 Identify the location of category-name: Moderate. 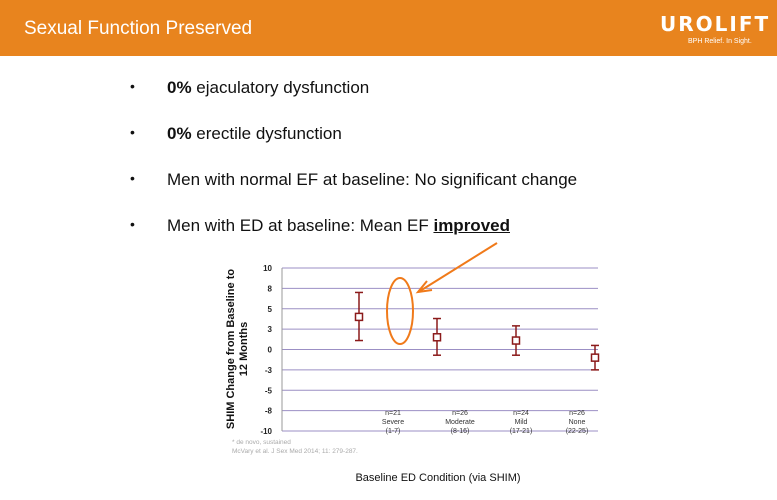
(460, 422).